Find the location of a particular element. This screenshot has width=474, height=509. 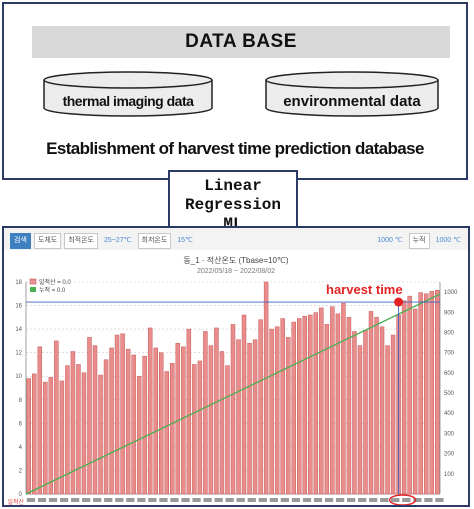

y2-tick-label: 900 is located at coordinates (449, 313).